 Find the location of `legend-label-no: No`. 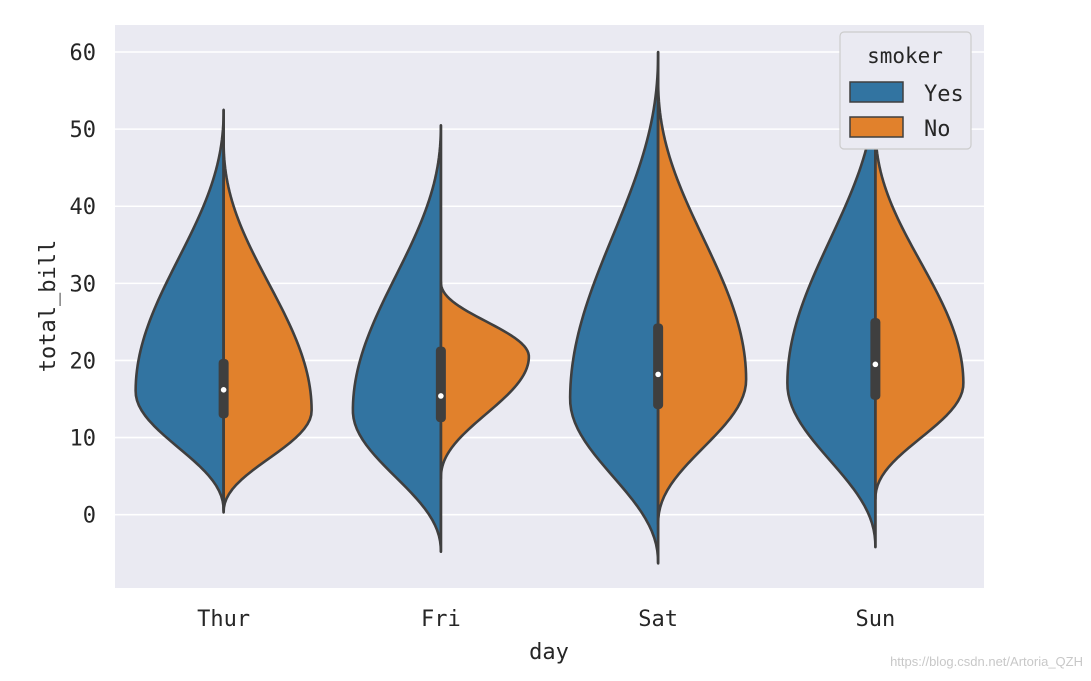

legend-label-no: No is located at coordinates (937, 129).